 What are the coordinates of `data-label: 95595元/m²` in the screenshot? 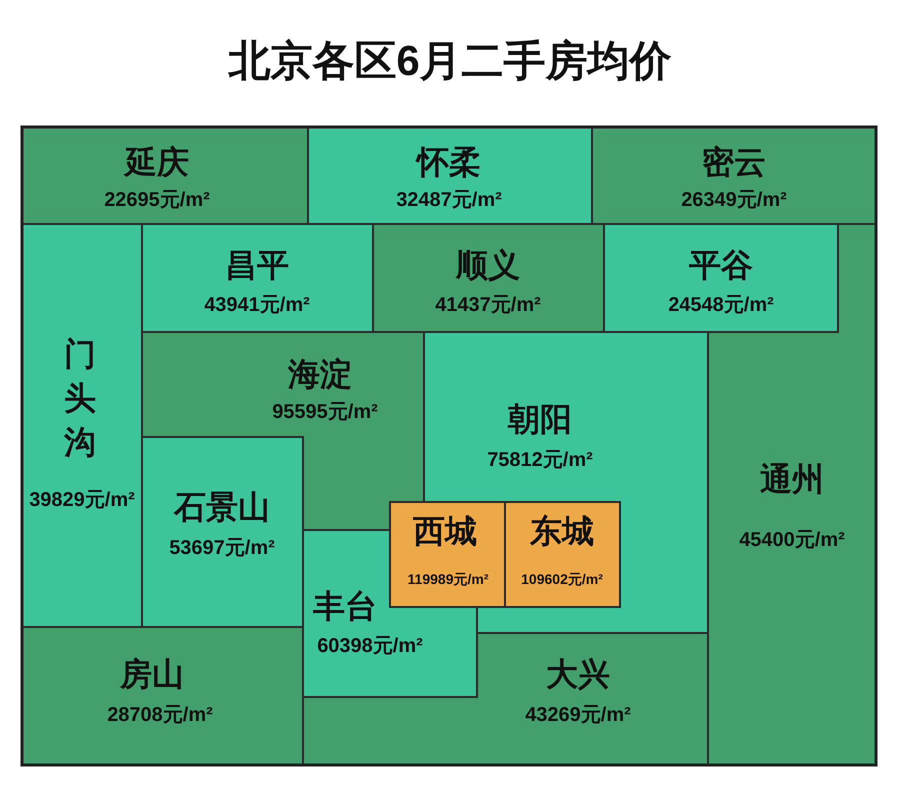 It's located at (325, 412).